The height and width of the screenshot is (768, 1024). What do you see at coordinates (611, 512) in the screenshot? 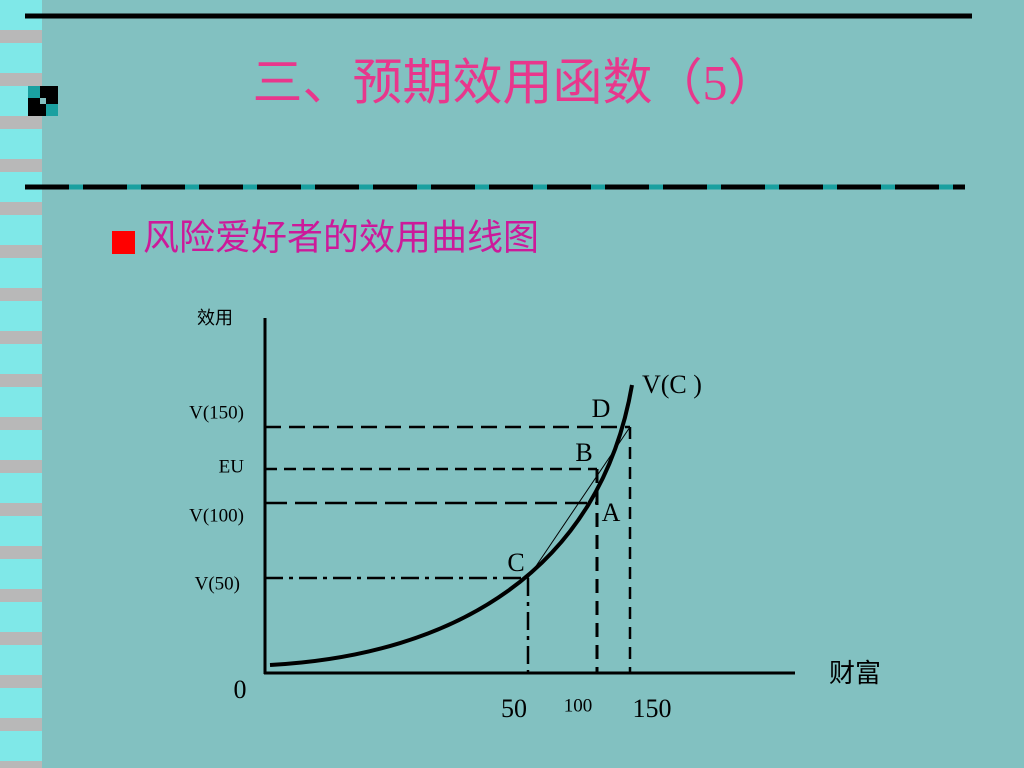
I see `point-label: A` at bounding box center [611, 512].